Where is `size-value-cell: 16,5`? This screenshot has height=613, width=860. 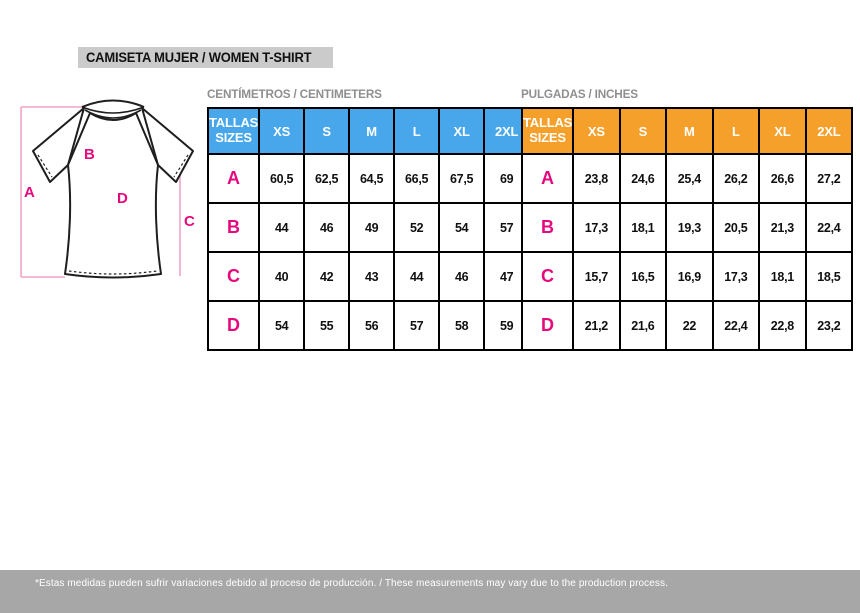
size-value-cell: 16,5 is located at coordinates (643, 276).